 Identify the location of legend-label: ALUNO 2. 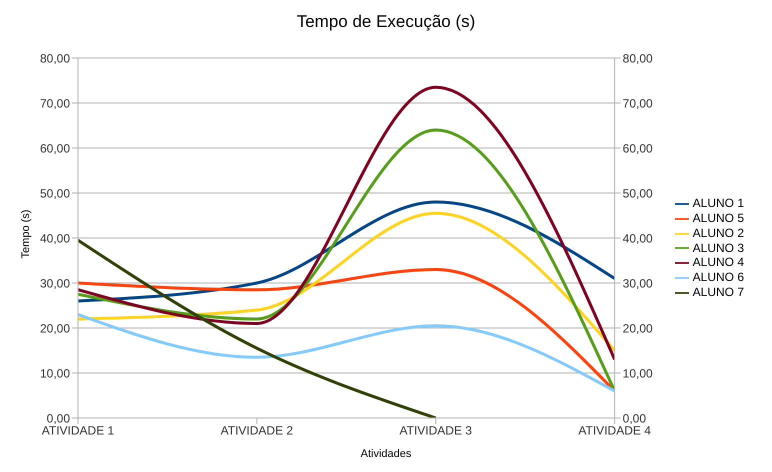
(718, 233).